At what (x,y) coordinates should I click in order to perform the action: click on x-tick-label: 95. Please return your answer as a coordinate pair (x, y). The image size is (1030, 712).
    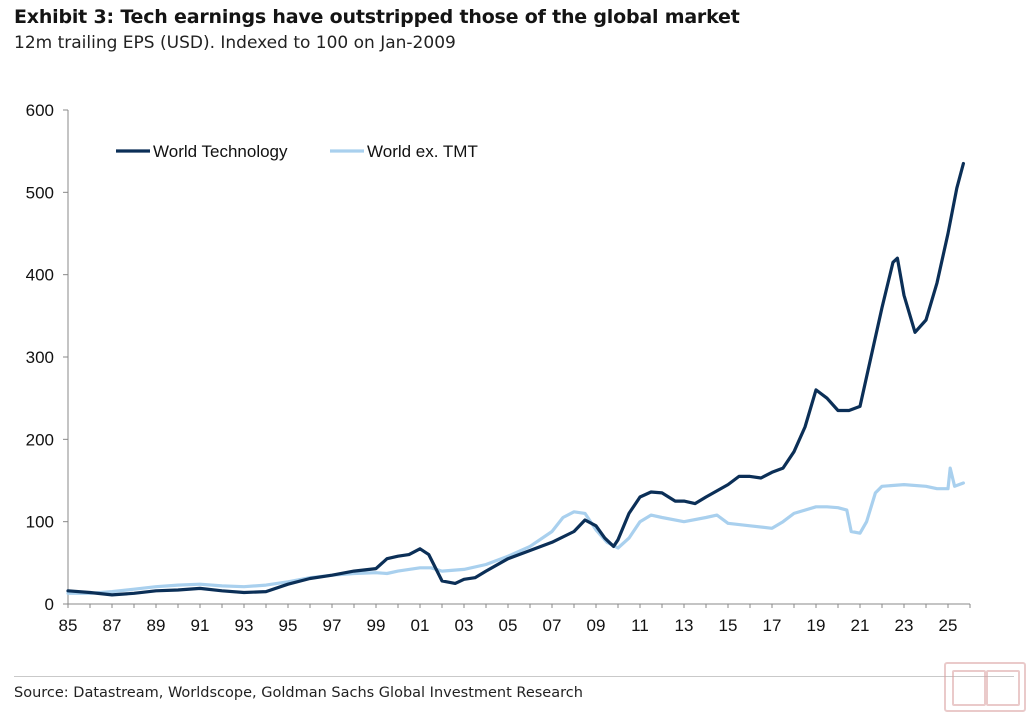
    Looking at the image, I should click on (288, 625).